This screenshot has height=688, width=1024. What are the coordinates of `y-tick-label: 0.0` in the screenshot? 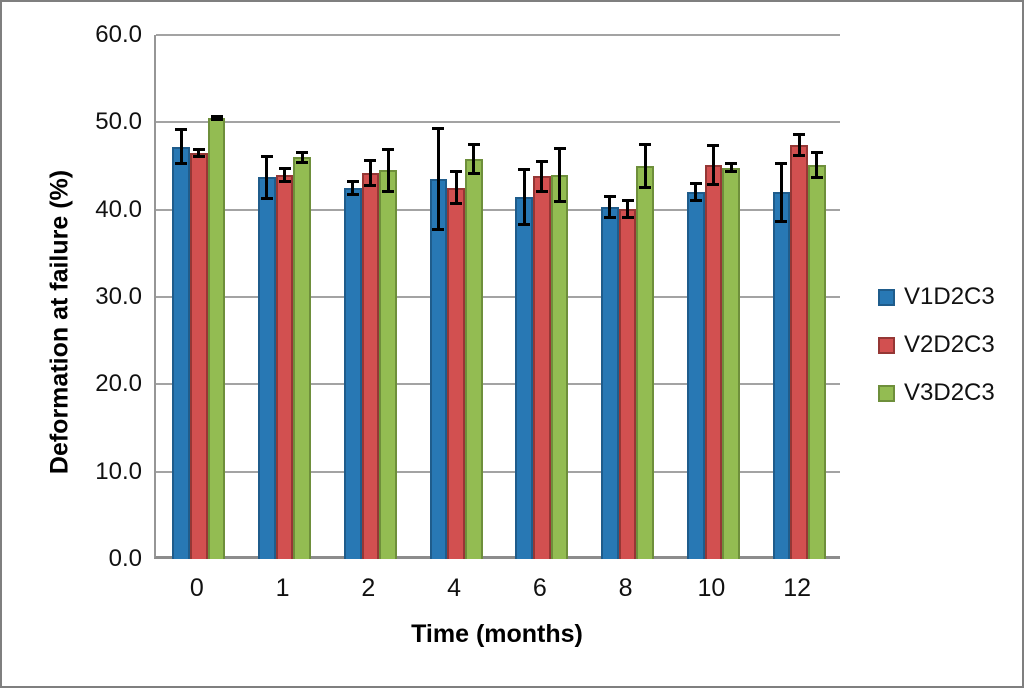 It's located at (125, 558).